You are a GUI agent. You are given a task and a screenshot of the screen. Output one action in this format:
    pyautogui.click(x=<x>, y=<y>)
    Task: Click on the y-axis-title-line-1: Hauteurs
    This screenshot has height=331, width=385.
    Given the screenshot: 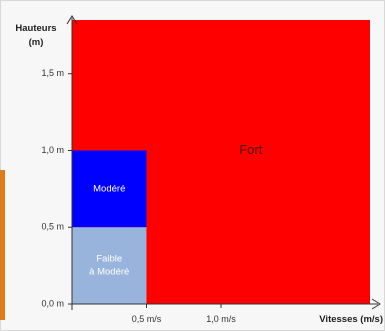 What is the action you would take?
    pyautogui.click(x=35, y=28)
    